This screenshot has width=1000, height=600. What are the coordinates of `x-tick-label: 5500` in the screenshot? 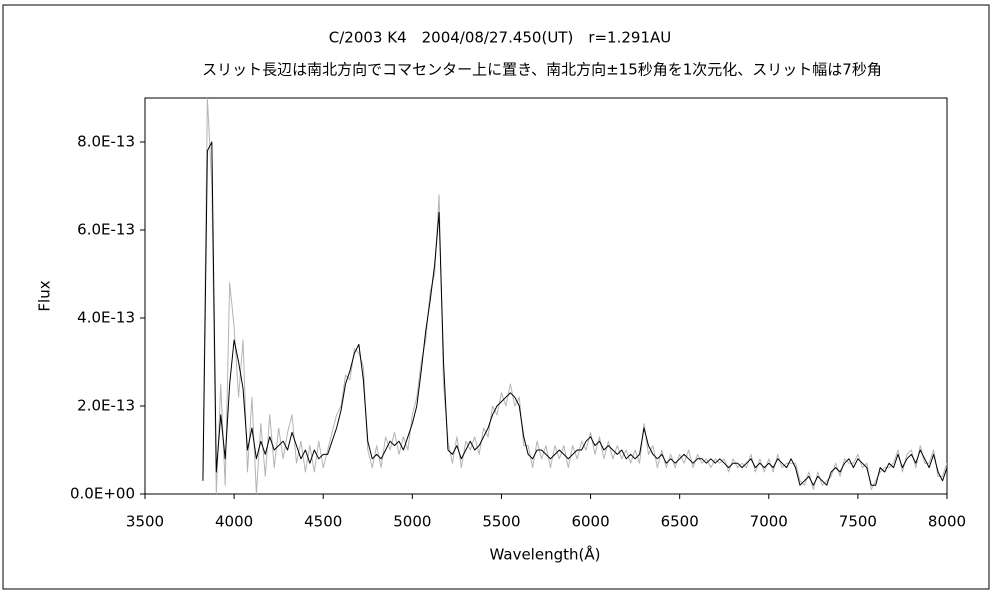 It's located at (501, 522).